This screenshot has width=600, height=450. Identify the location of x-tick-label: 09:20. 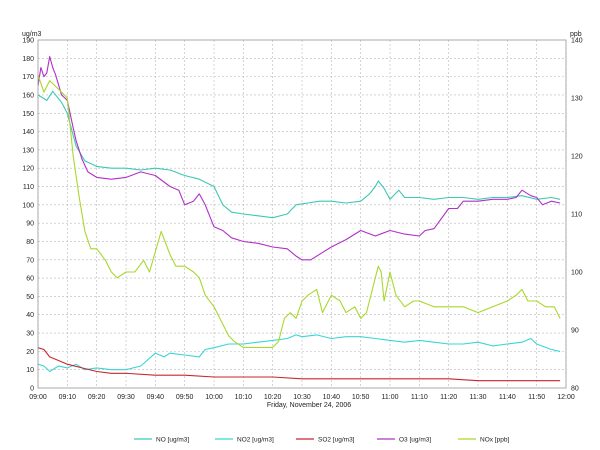
(97, 397).